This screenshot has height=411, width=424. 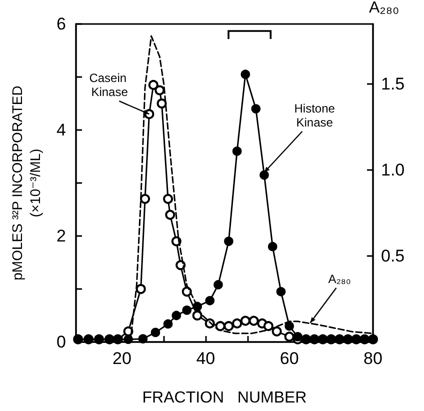 What do you see at coordinates (224, 398) in the screenshot?
I see `x-axis-title: FRACTION NUMBER` at bounding box center [224, 398].